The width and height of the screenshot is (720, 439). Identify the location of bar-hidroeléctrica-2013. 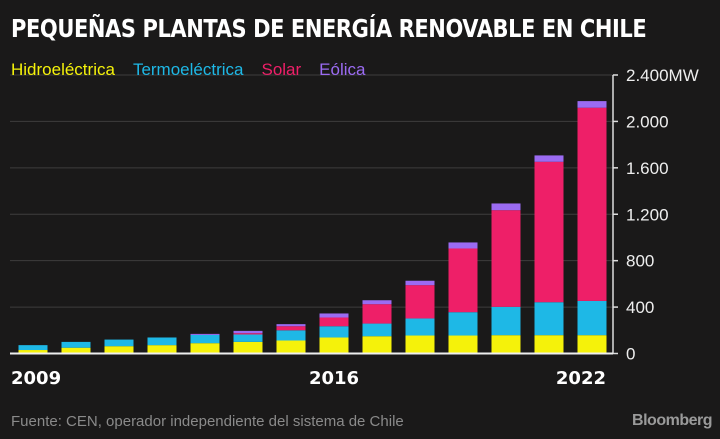
(205, 348).